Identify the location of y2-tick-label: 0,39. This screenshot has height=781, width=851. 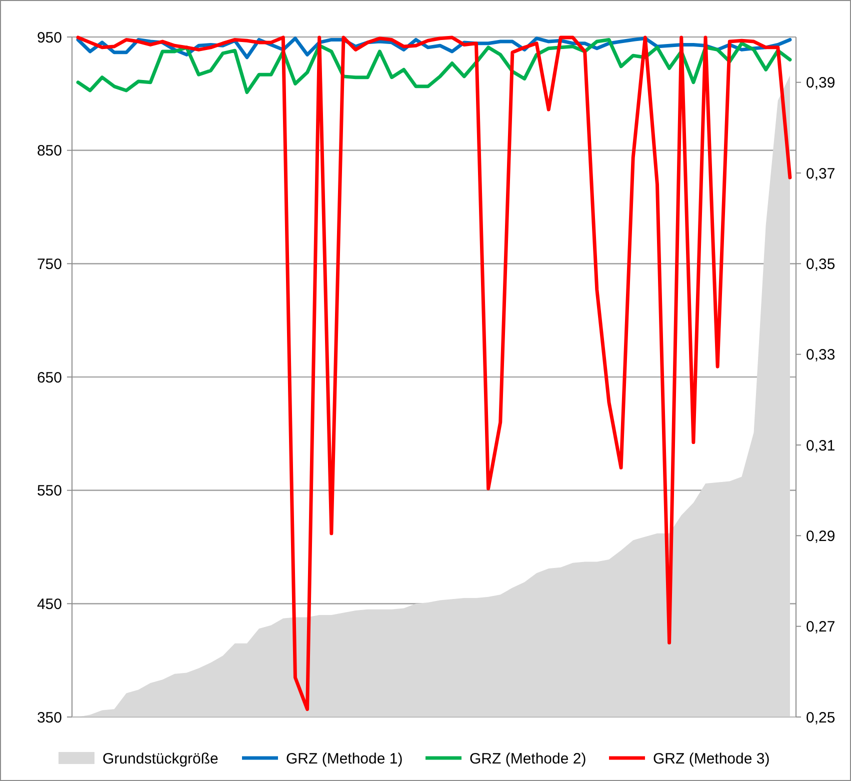
(821, 83).